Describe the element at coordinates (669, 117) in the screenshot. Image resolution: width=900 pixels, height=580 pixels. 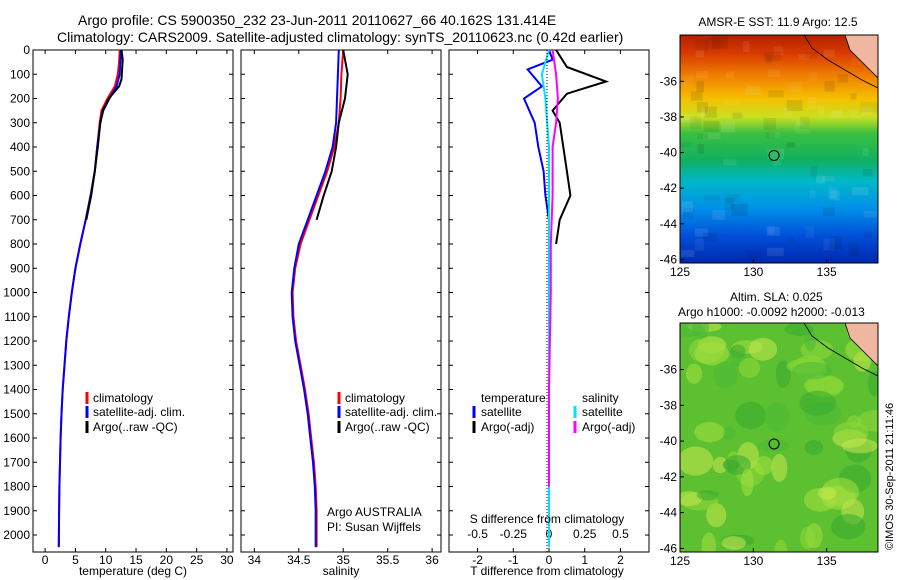
I see `map-y-tick-label: -38` at that location.